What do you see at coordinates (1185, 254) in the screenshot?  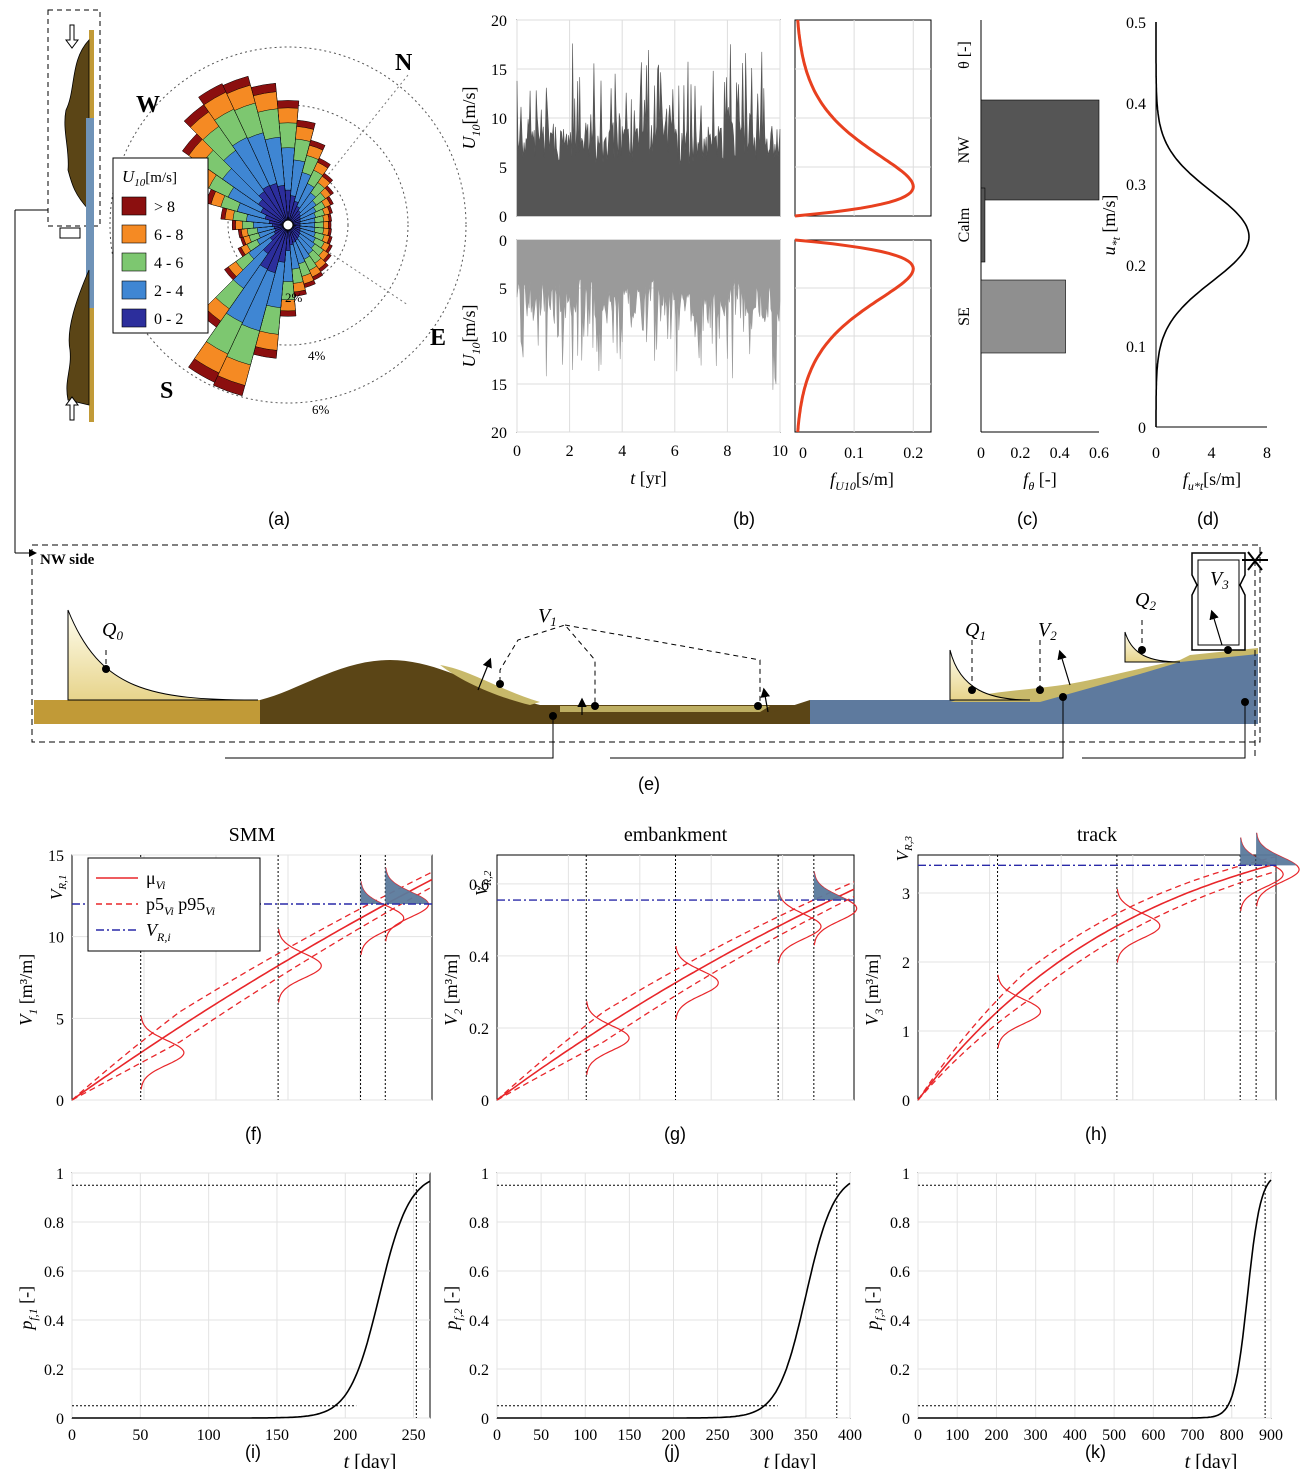 I see `panel-d: 0 0.1 0.2 0.3 0.4 0.5 0 4 8 u*t [m/s] fu*t[s/m]` at bounding box center [1185, 254].